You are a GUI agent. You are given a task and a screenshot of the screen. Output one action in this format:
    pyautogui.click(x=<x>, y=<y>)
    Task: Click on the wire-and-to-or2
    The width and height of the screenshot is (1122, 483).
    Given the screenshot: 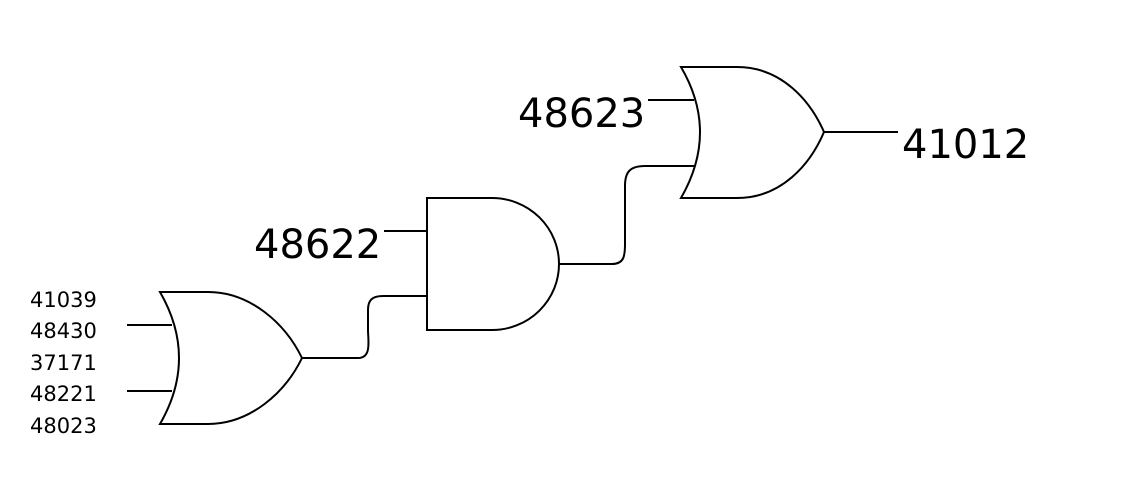 What is the action you would take?
    pyautogui.click(x=627, y=215)
    